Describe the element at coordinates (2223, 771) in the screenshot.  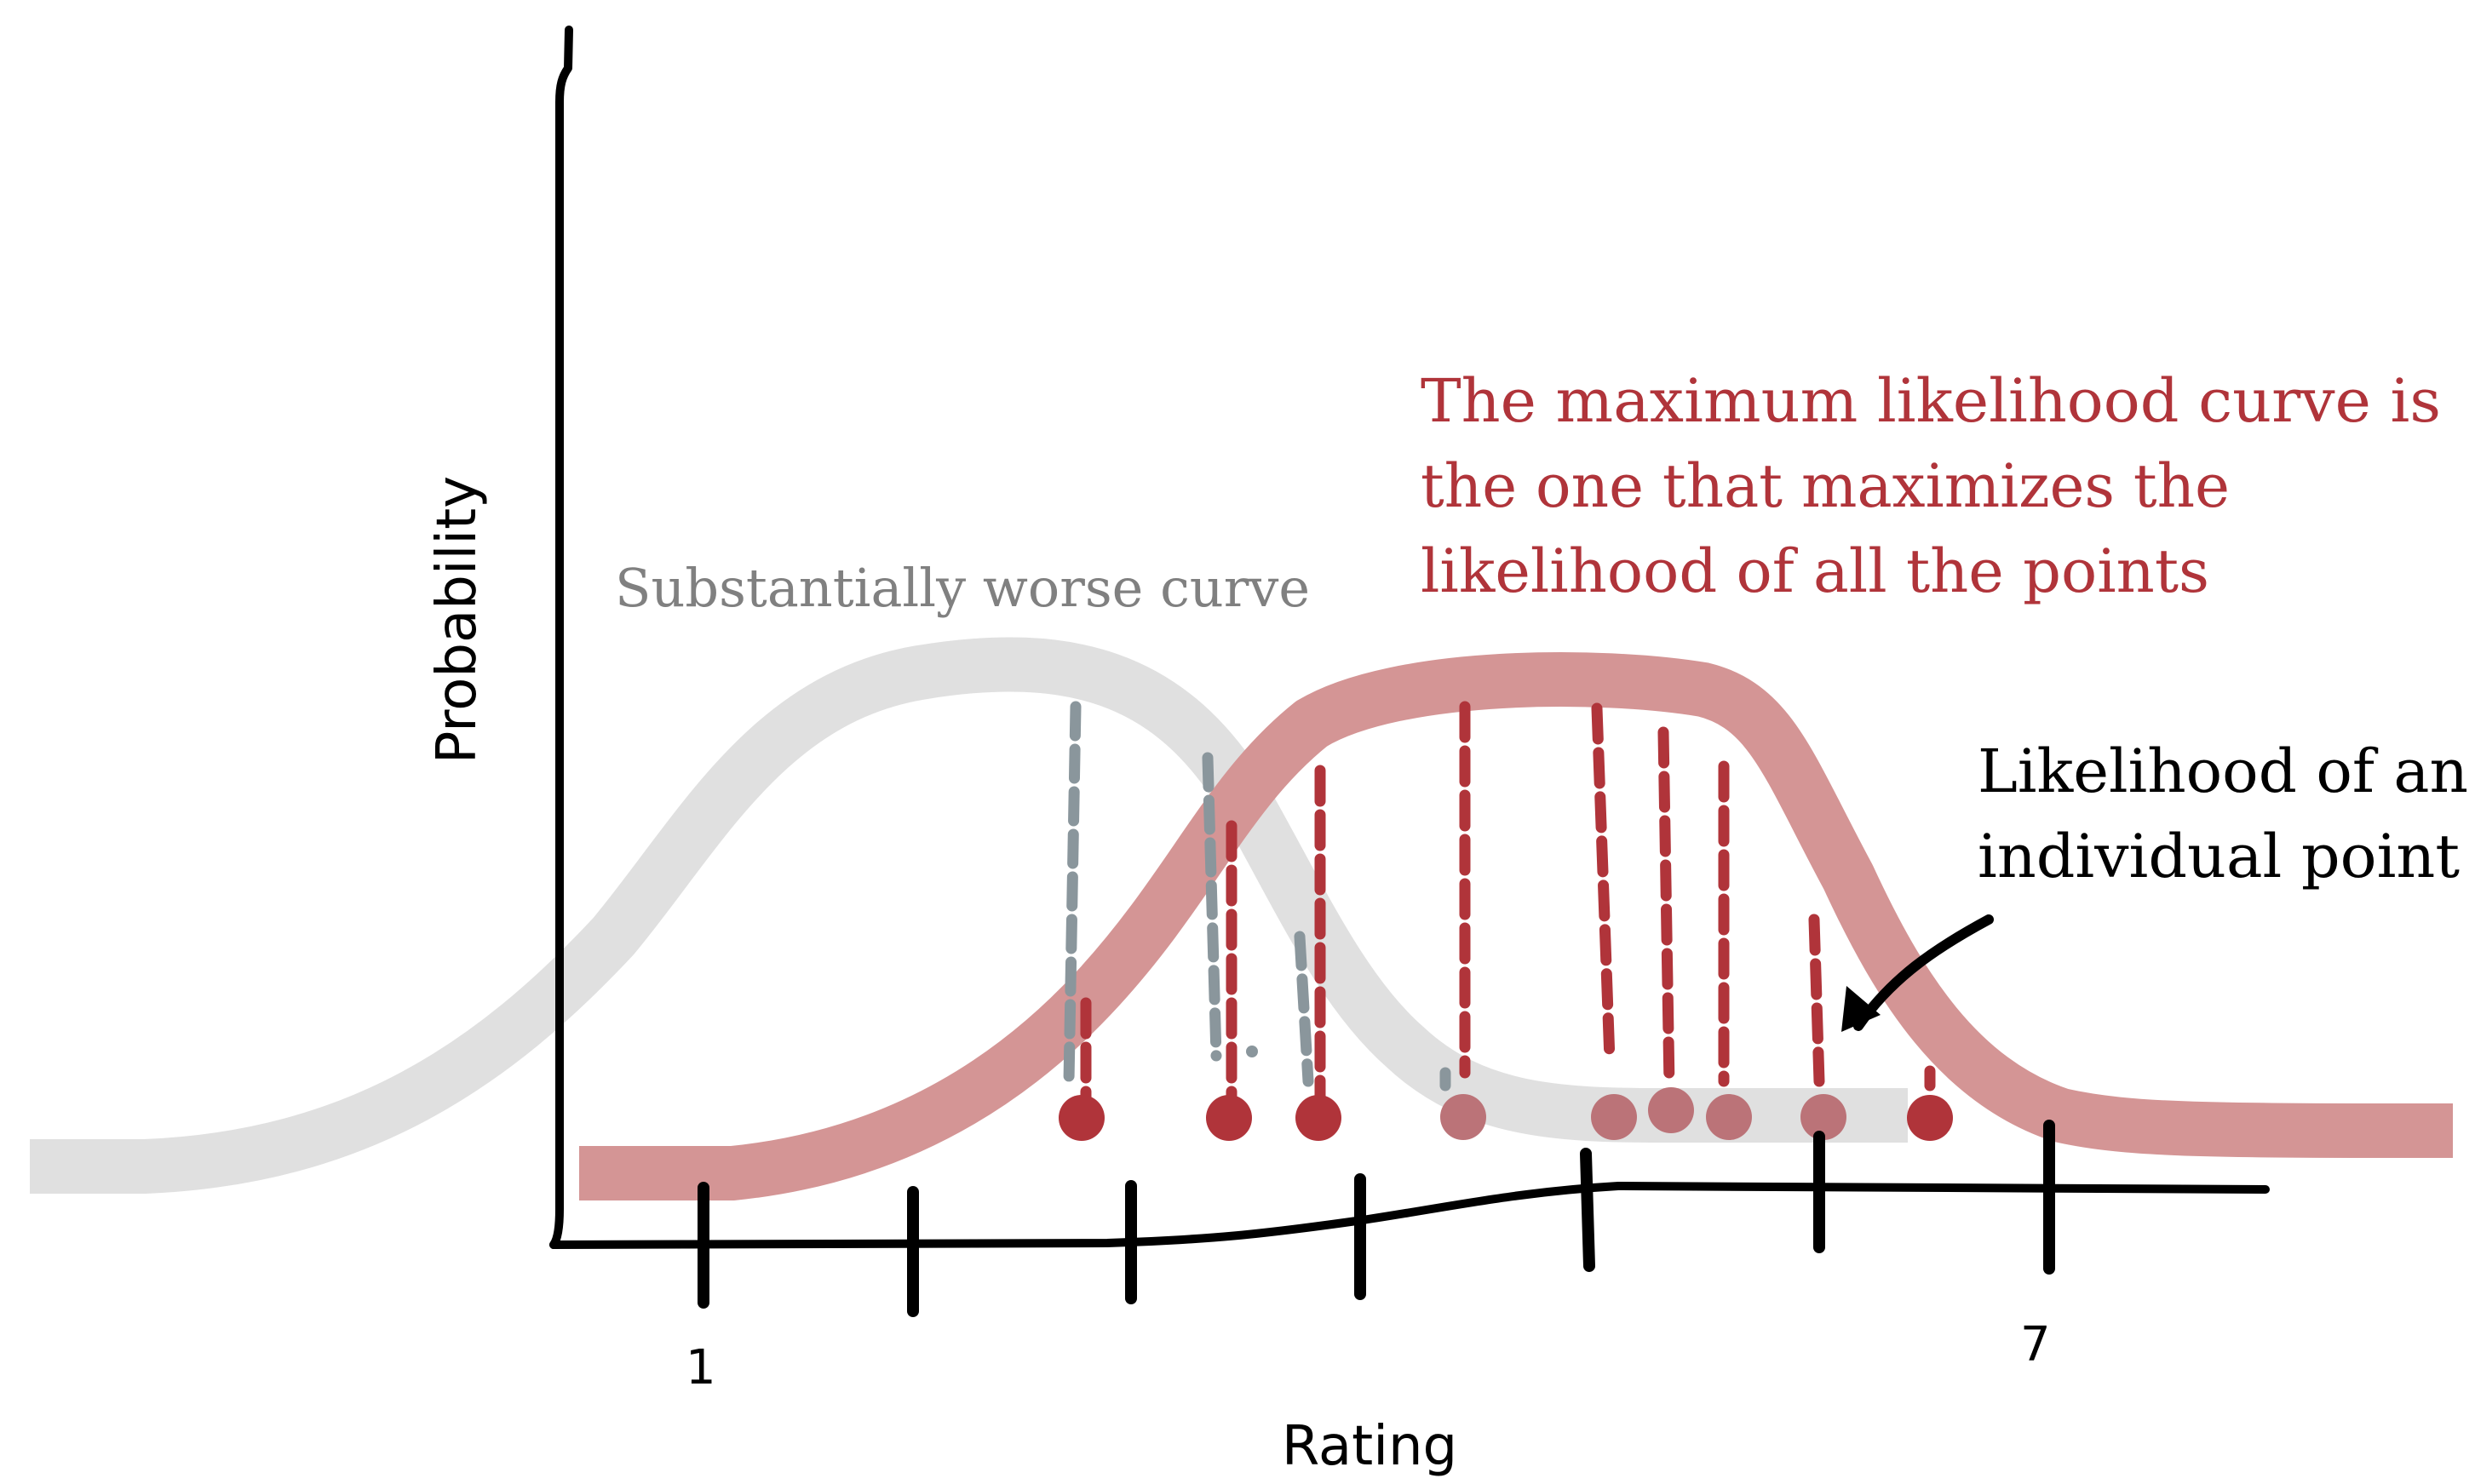
I see `point-annotation-line: Likelihood of an` at that location.